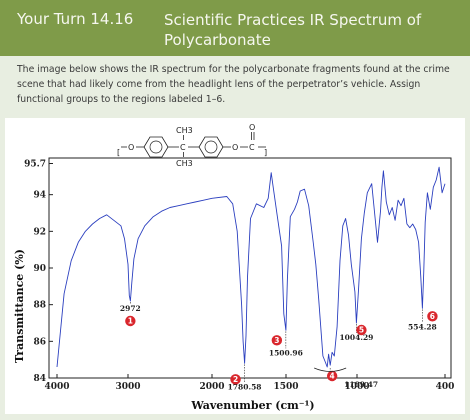  What do you see at coordinates (131, 147) in the screenshot?
I see `left-oxygen-label: O` at bounding box center [131, 147].